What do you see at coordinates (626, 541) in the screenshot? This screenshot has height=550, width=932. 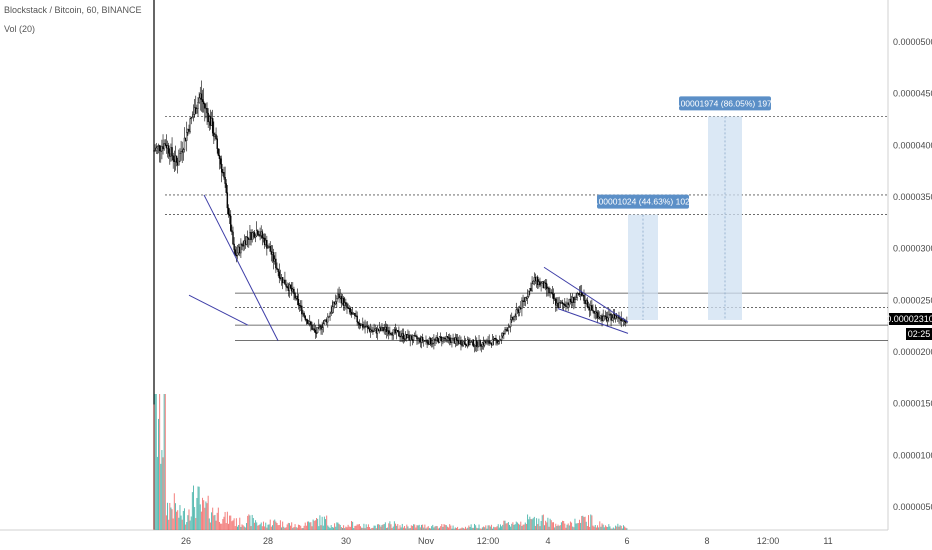 I see `time-tick-label: 6` at bounding box center [626, 541].